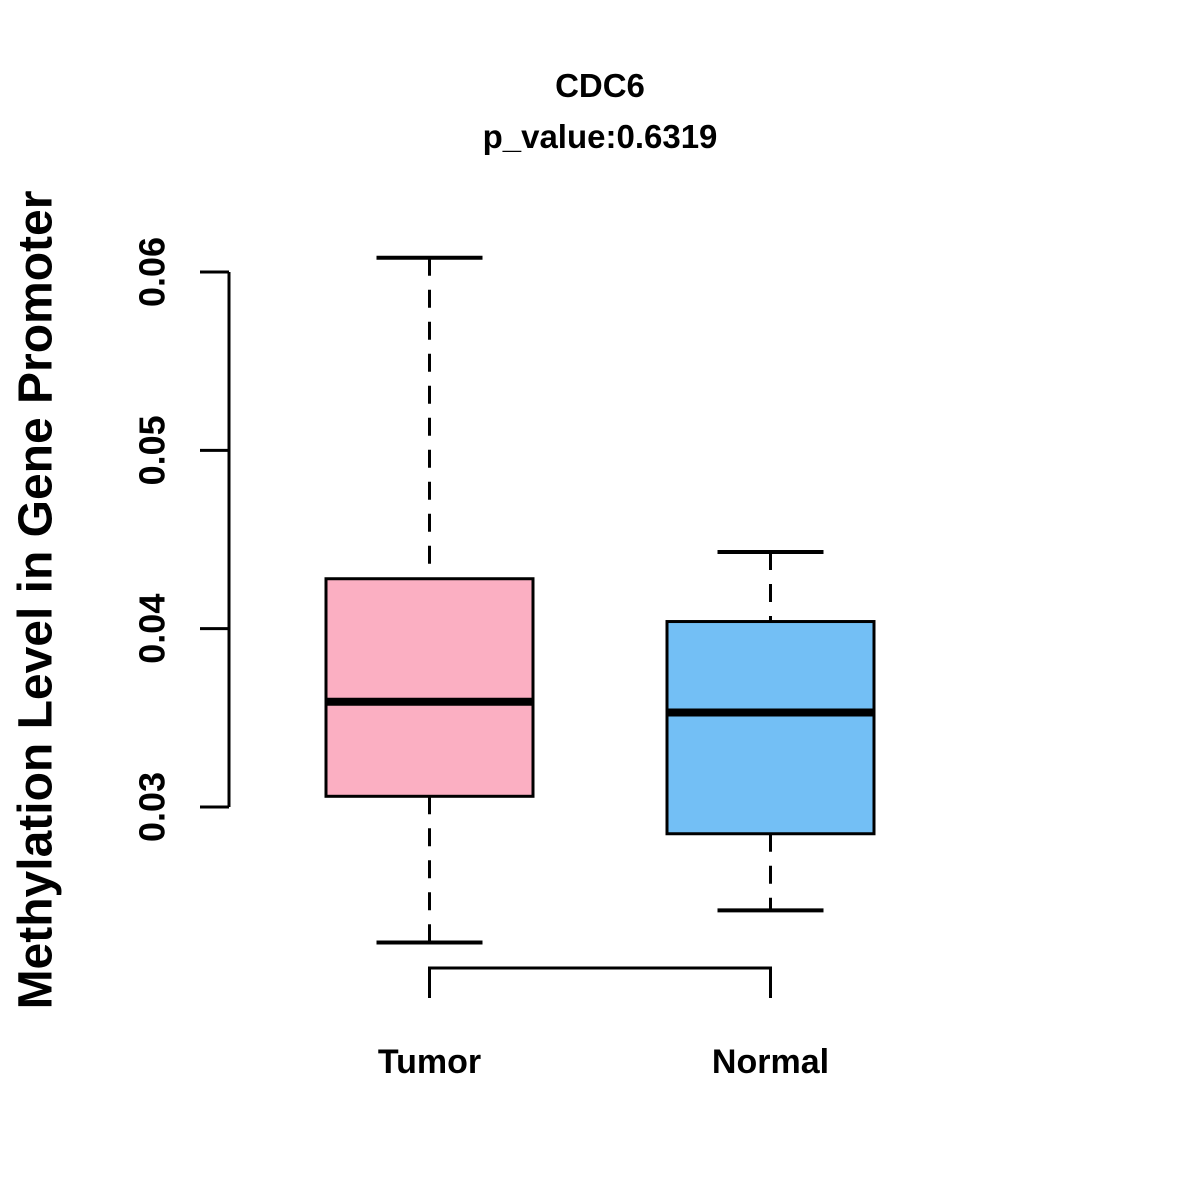  Describe the element at coordinates (600, 85) in the screenshot. I see `chart-title: CDC6` at that location.